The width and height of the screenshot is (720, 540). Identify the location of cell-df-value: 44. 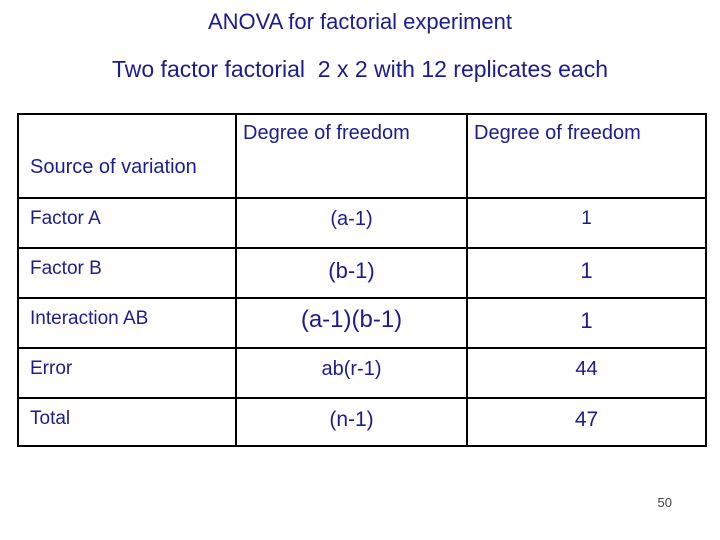
(586, 373).